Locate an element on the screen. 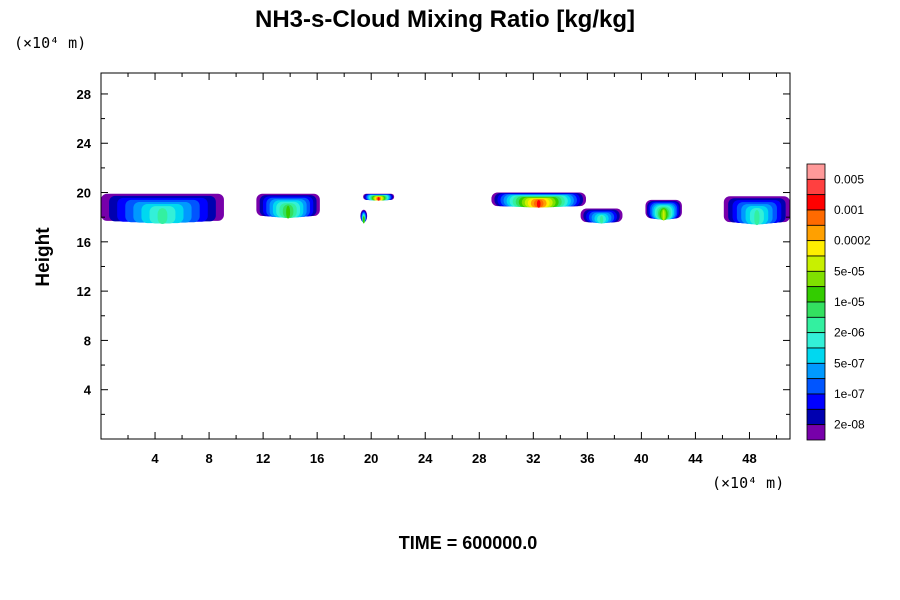 The height and width of the screenshot is (600, 900). x-tick-label: 40 is located at coordinates (641, 458).